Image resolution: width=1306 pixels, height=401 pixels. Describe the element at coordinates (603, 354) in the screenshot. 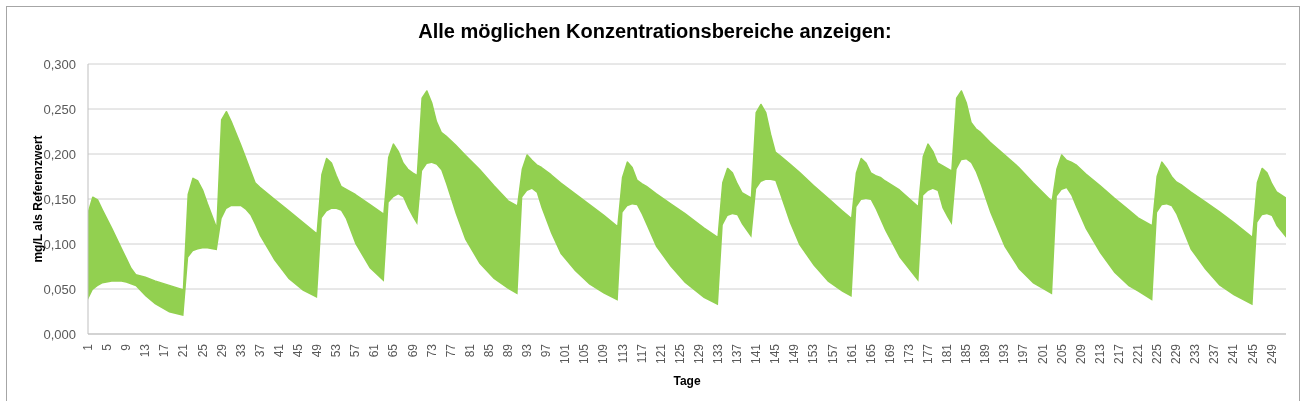

I see `x-tick-label: 109` at that location.